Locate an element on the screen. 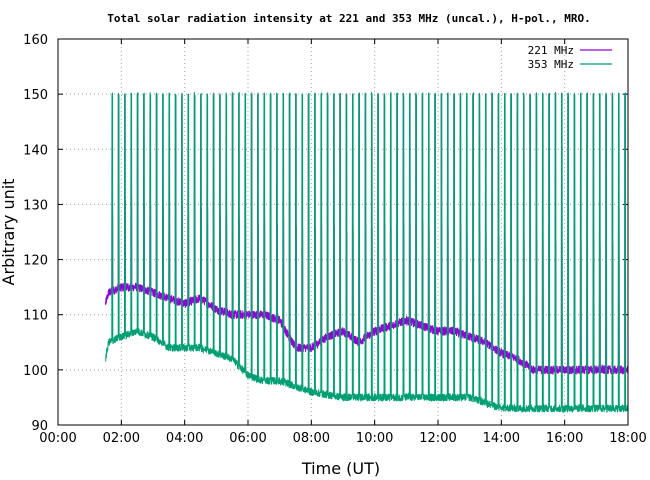 The width and height of the screenshot is (650, 480). legend: 221 MHz 353 MHz is located at coordinates (570, 57).